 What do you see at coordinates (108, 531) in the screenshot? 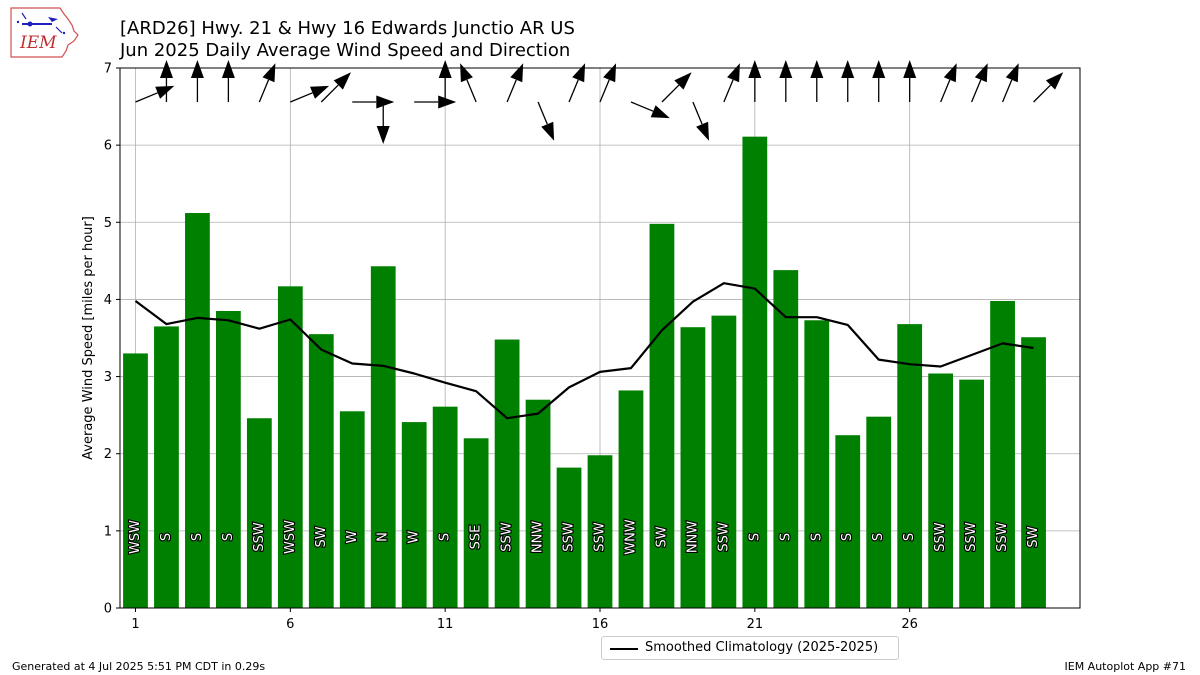
I see `y-tick-label: 1` at bounding box center [108, 531].